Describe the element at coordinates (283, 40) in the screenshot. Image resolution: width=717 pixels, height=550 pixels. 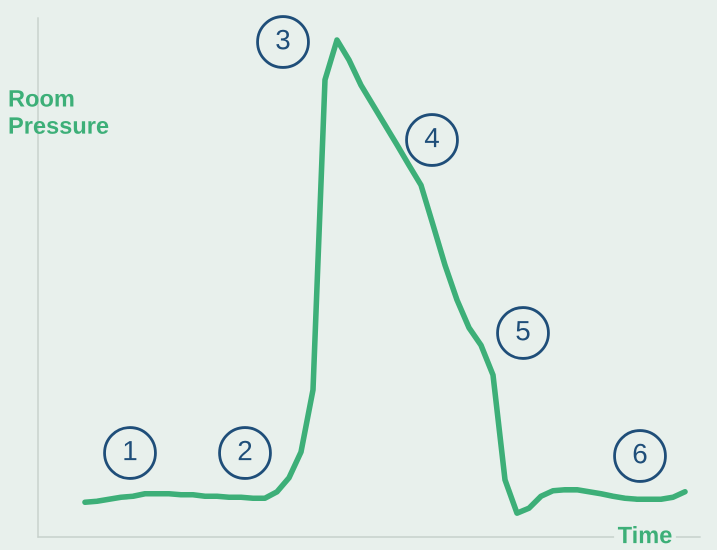
I see `annotation: 3` at that location.